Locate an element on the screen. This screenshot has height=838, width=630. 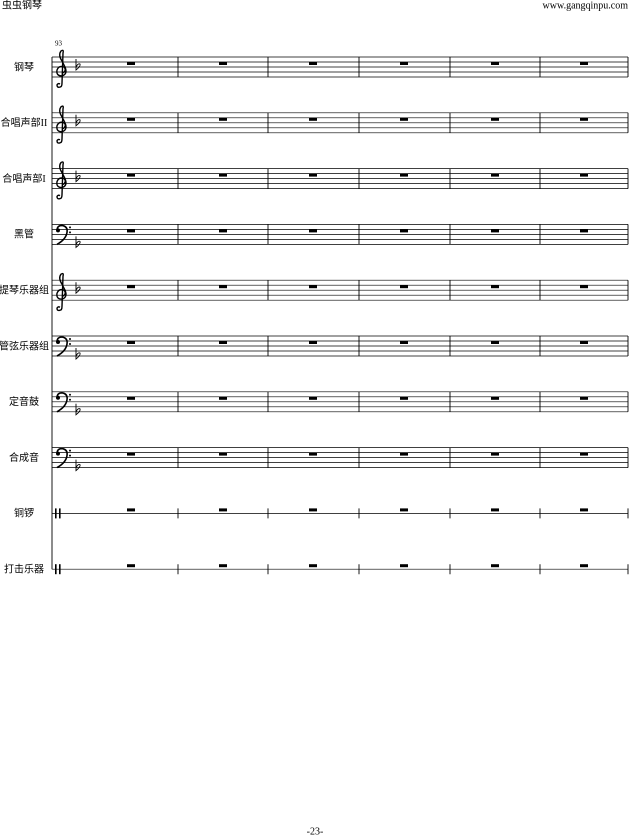
instrument-name: 铜锣 is located at coordinates (24, 513).